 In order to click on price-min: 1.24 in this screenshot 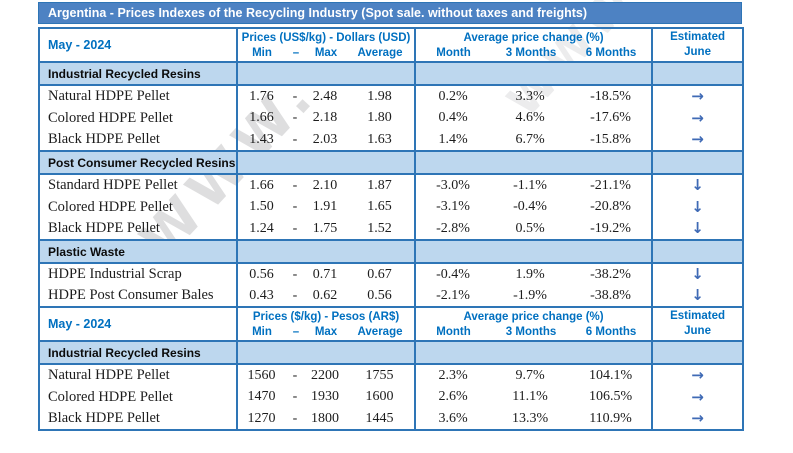, I will do `click(261, 228)`.